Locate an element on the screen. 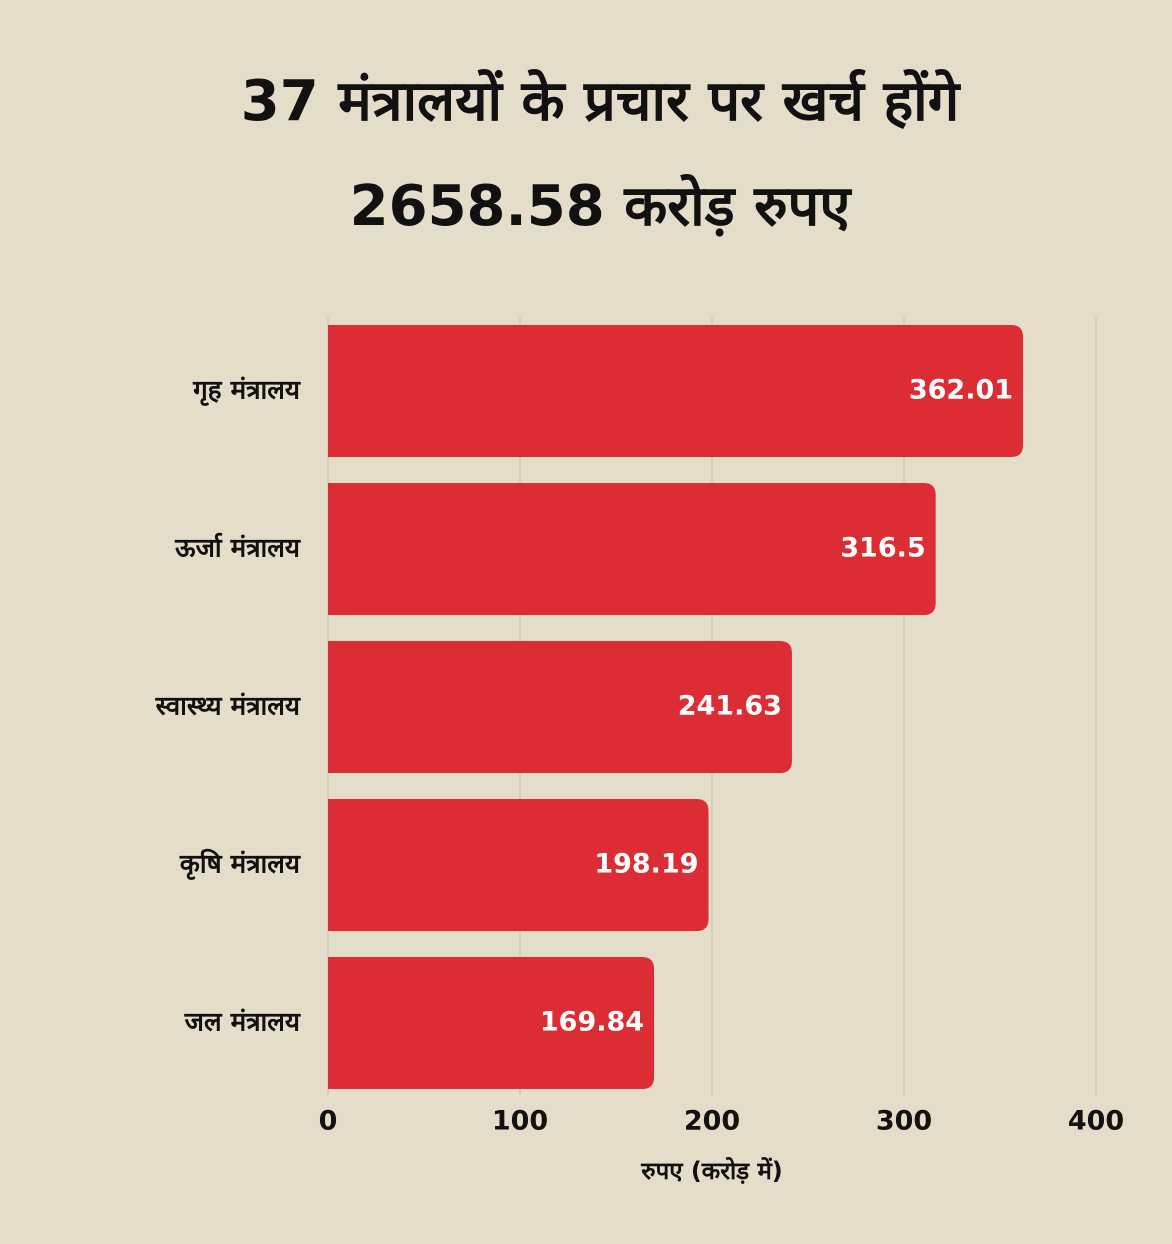 The width and height of the screenshot is (1172, 1244). chart-title: 37 मंत्रालयों के प्रचार पर खर्च होंगे is located at coordinates (601, 101).